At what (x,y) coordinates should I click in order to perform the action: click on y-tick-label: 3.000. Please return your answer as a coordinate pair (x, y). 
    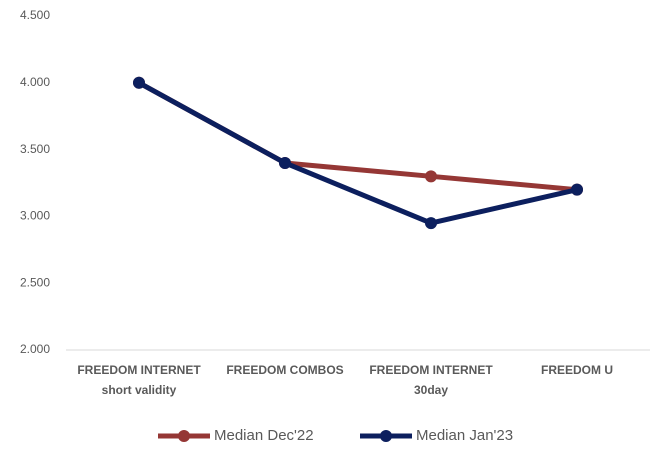
    Looking at the image, I should click on (35, 216).